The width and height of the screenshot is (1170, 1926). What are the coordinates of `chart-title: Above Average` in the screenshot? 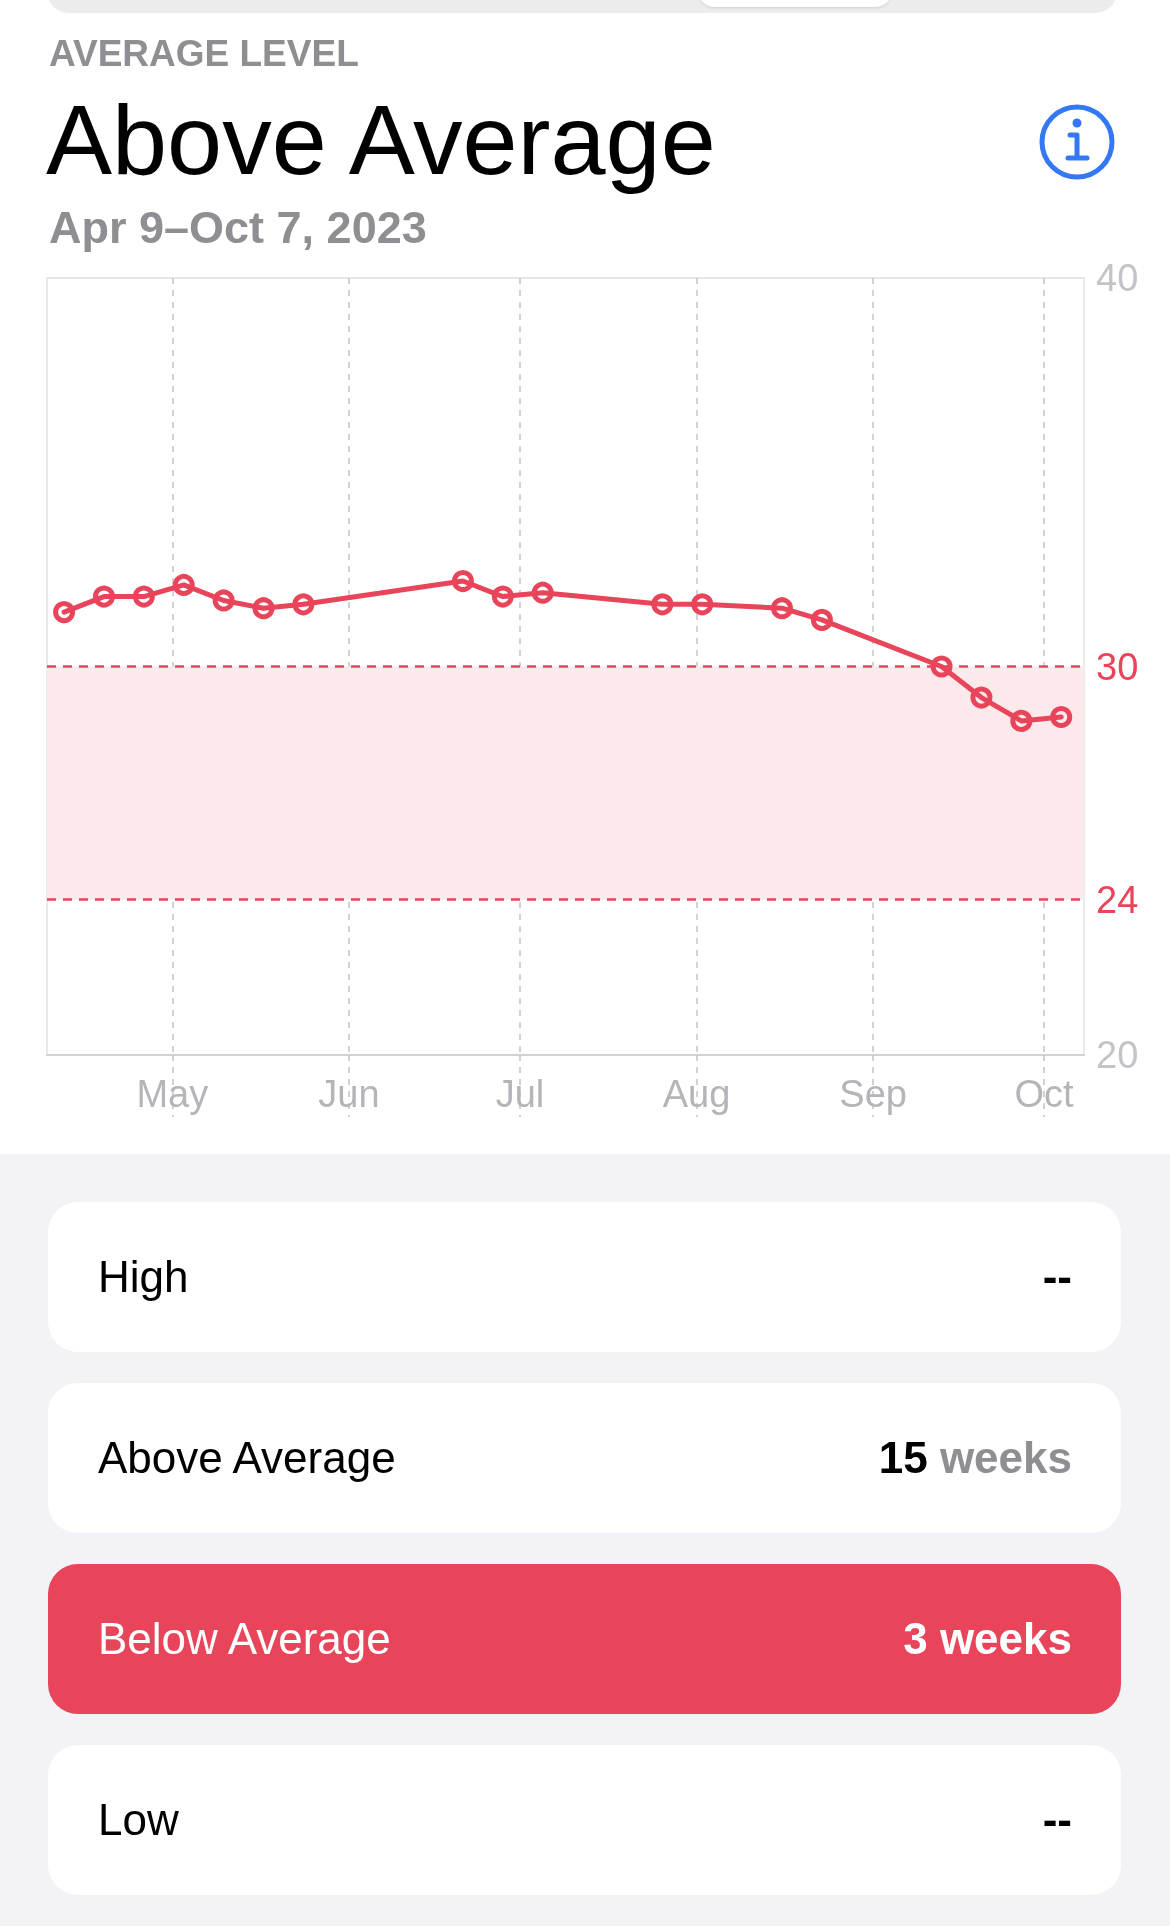 It's located at (381, 139).